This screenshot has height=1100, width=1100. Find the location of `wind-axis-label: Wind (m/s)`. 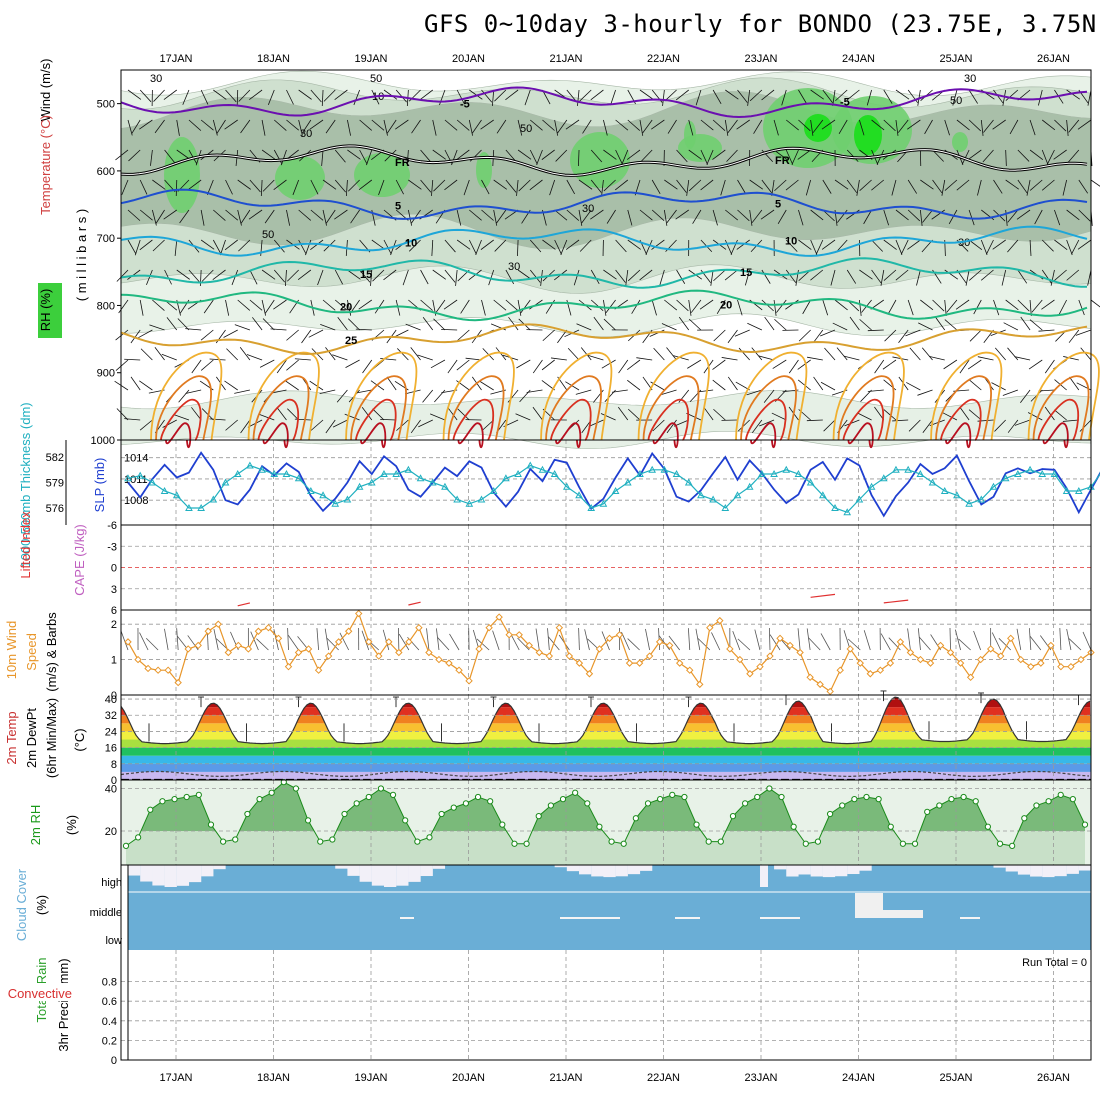

wind-axis-label: Wind (m/s) is located at coordinates (45, 90).